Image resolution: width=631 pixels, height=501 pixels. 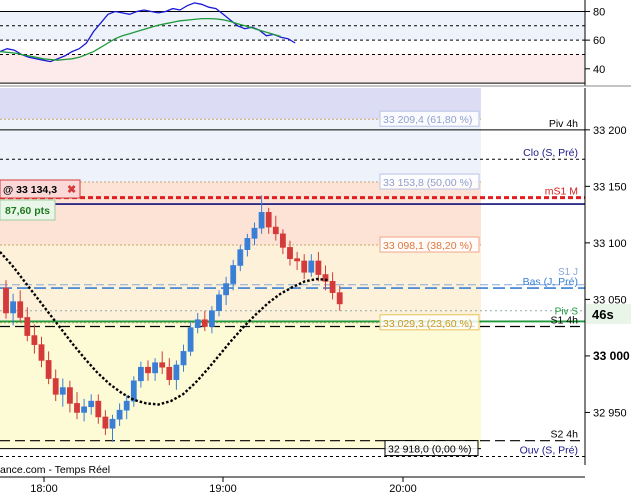 I want to click on pivot-label-2: mS1 M, so click(x=561, y=192).